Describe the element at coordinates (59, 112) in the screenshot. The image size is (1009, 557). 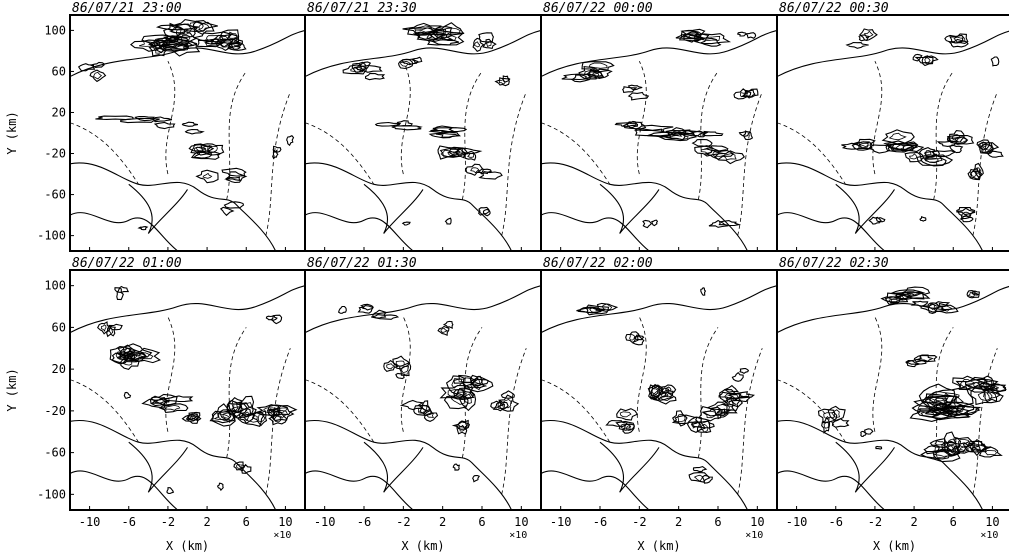
I see `y-tick-label: 20` at that location.